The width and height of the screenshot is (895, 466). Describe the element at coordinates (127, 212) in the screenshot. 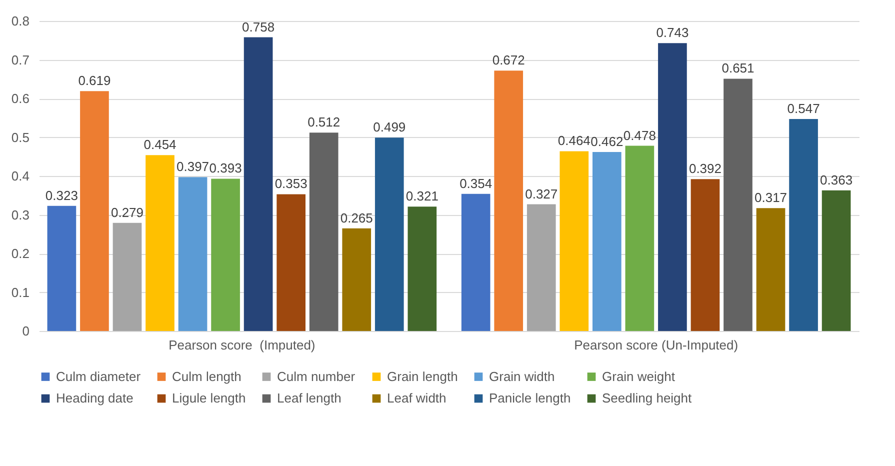

I see `data-label: 0.279` at that location.